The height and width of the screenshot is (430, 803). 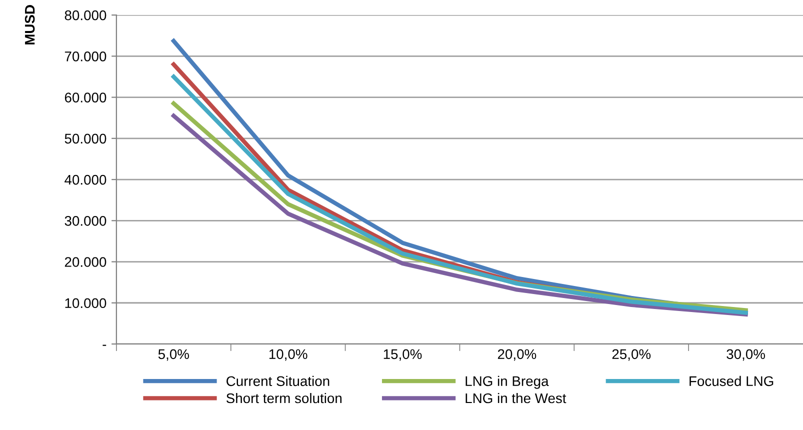 I want to click on y-tick-label: 50.000, so click(x=85, y=139).